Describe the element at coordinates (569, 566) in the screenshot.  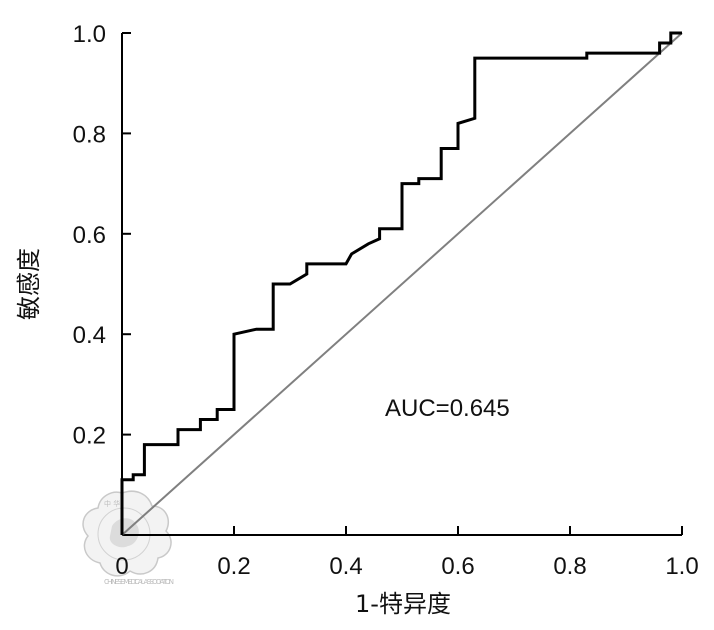
I see `x-tick-label-4: 0.8` at that location.